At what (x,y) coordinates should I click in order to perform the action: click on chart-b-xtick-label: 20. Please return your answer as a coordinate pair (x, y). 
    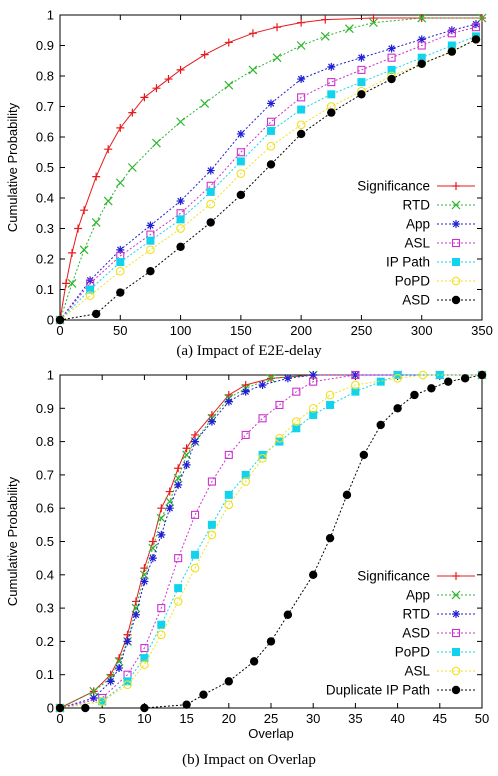
    Looking at the image, I should click on (229, 718).